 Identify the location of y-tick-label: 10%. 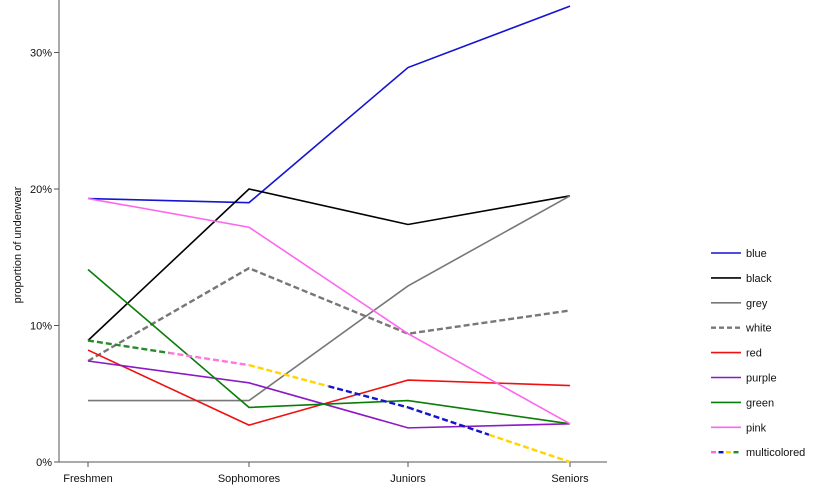
(41, 327).